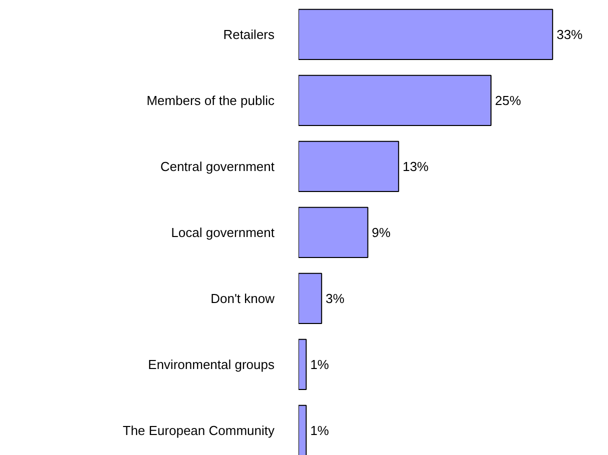  What do you see at coordinates (210, 100) in the screenshot?
I see `y-tick-label: Members of the public` at bounding box center [210, 100].